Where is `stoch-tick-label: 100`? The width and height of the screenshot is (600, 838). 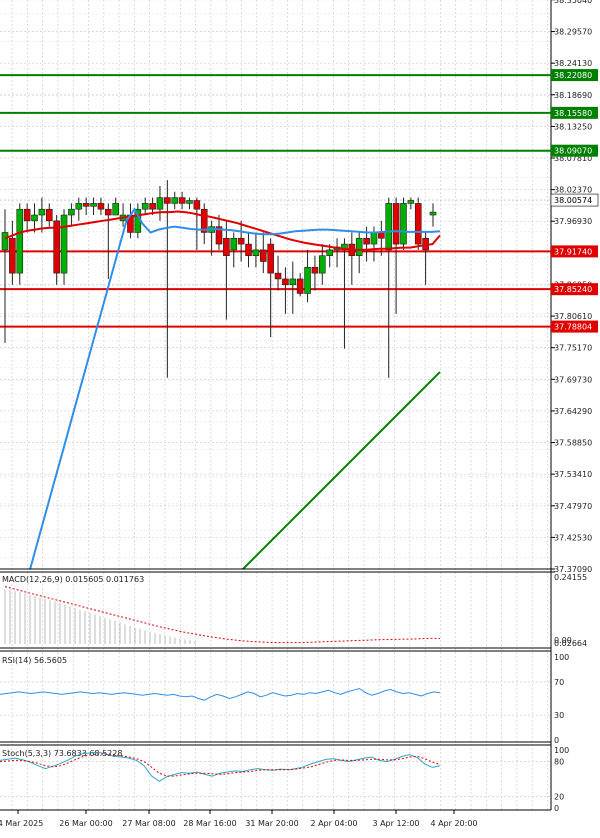 stoch-tick-label: 100 is located at coordinates (561, 750).